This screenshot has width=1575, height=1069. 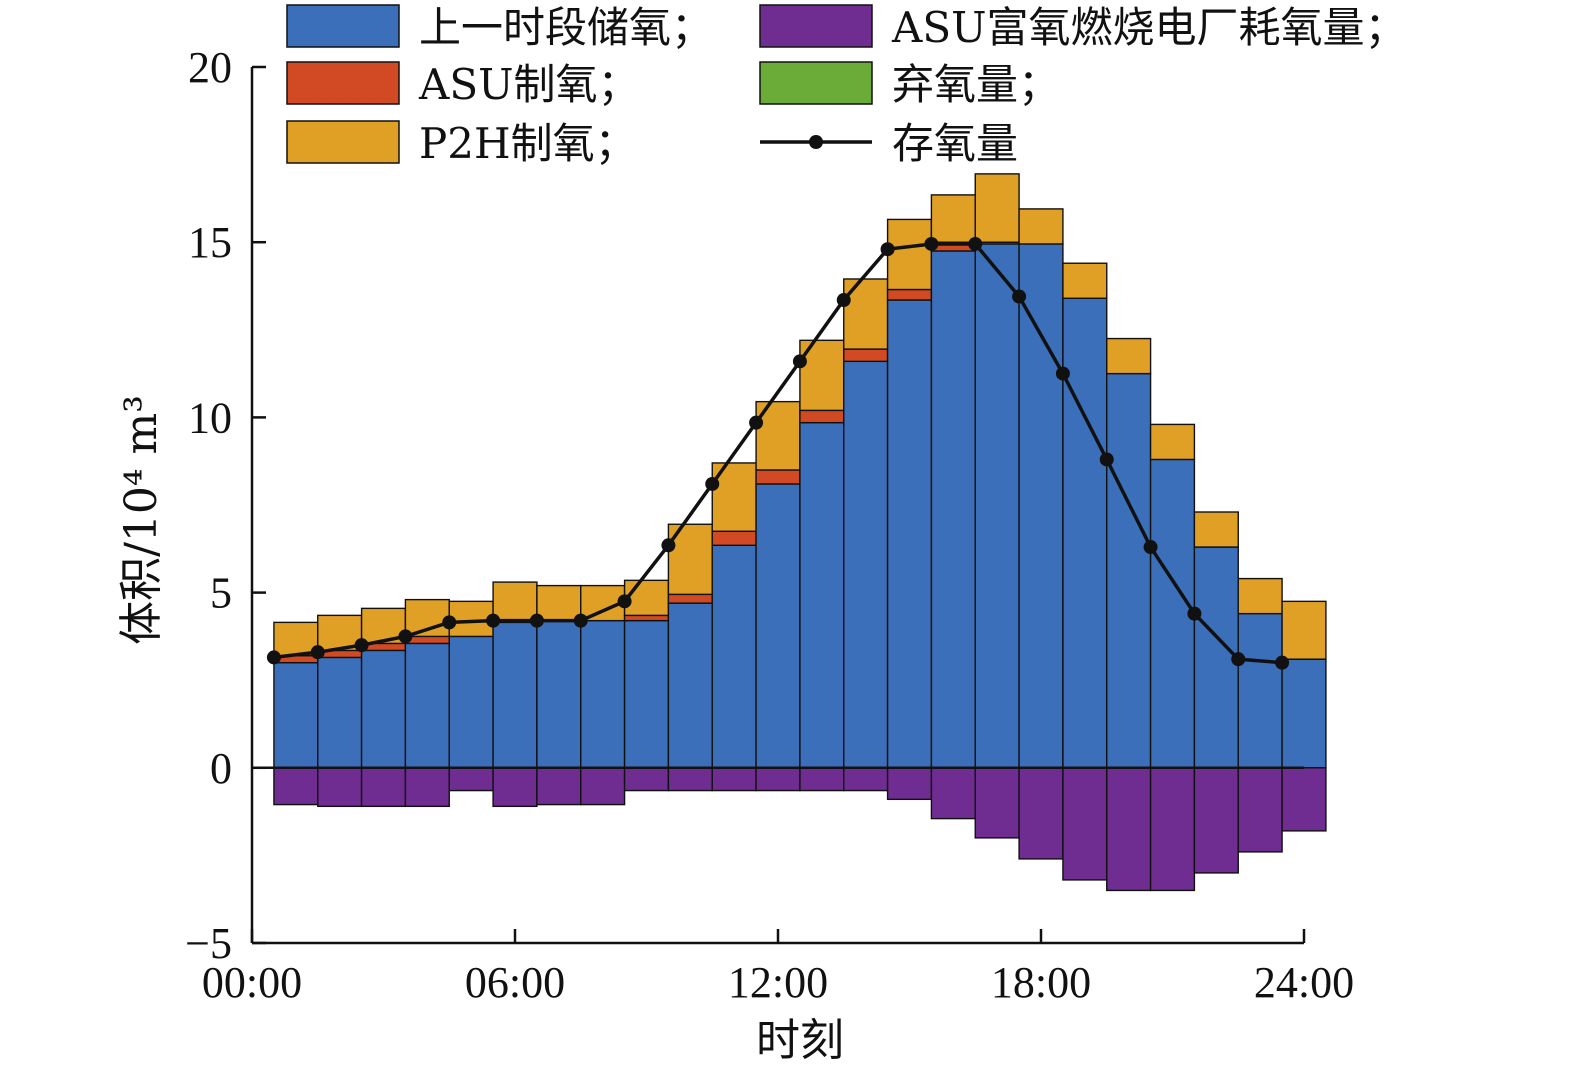 What do you see at coordinates (343, 26) in the screenshot?
I see `legend-swatch-prev` at bounding box center [343, 26].